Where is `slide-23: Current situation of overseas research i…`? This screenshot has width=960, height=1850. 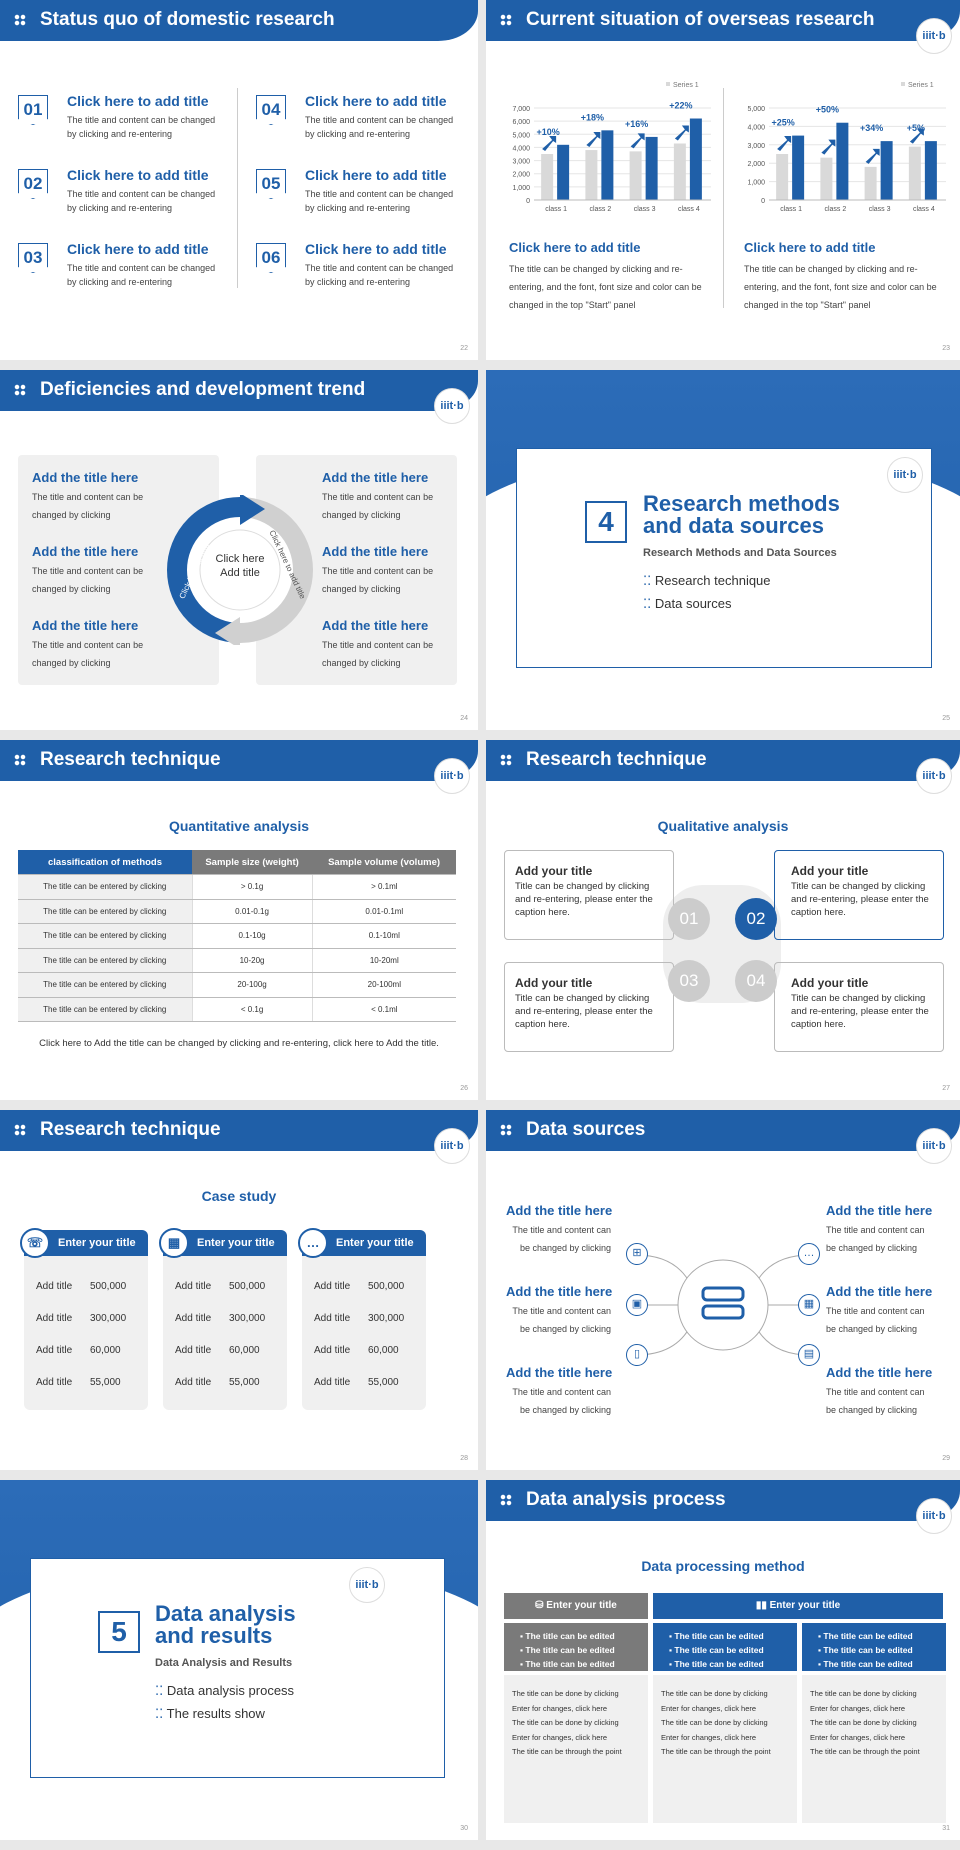
slide-23: Current situation of overseas research i… is located at coordinates (723, 180).